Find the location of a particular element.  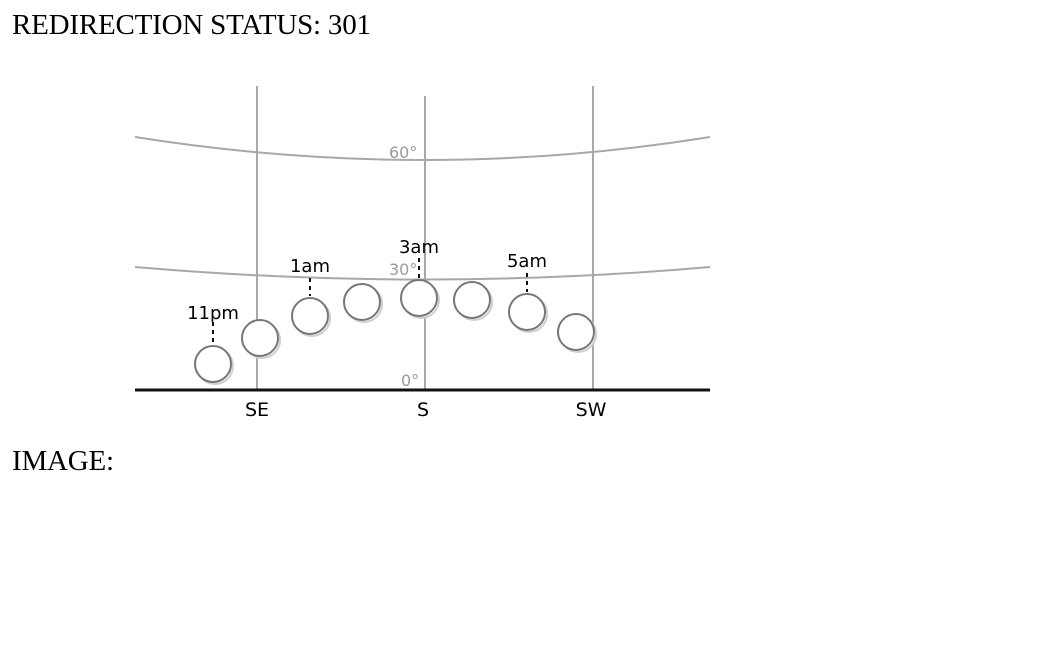

altitude-label-30: 30° is located at coordinates (403, 269).